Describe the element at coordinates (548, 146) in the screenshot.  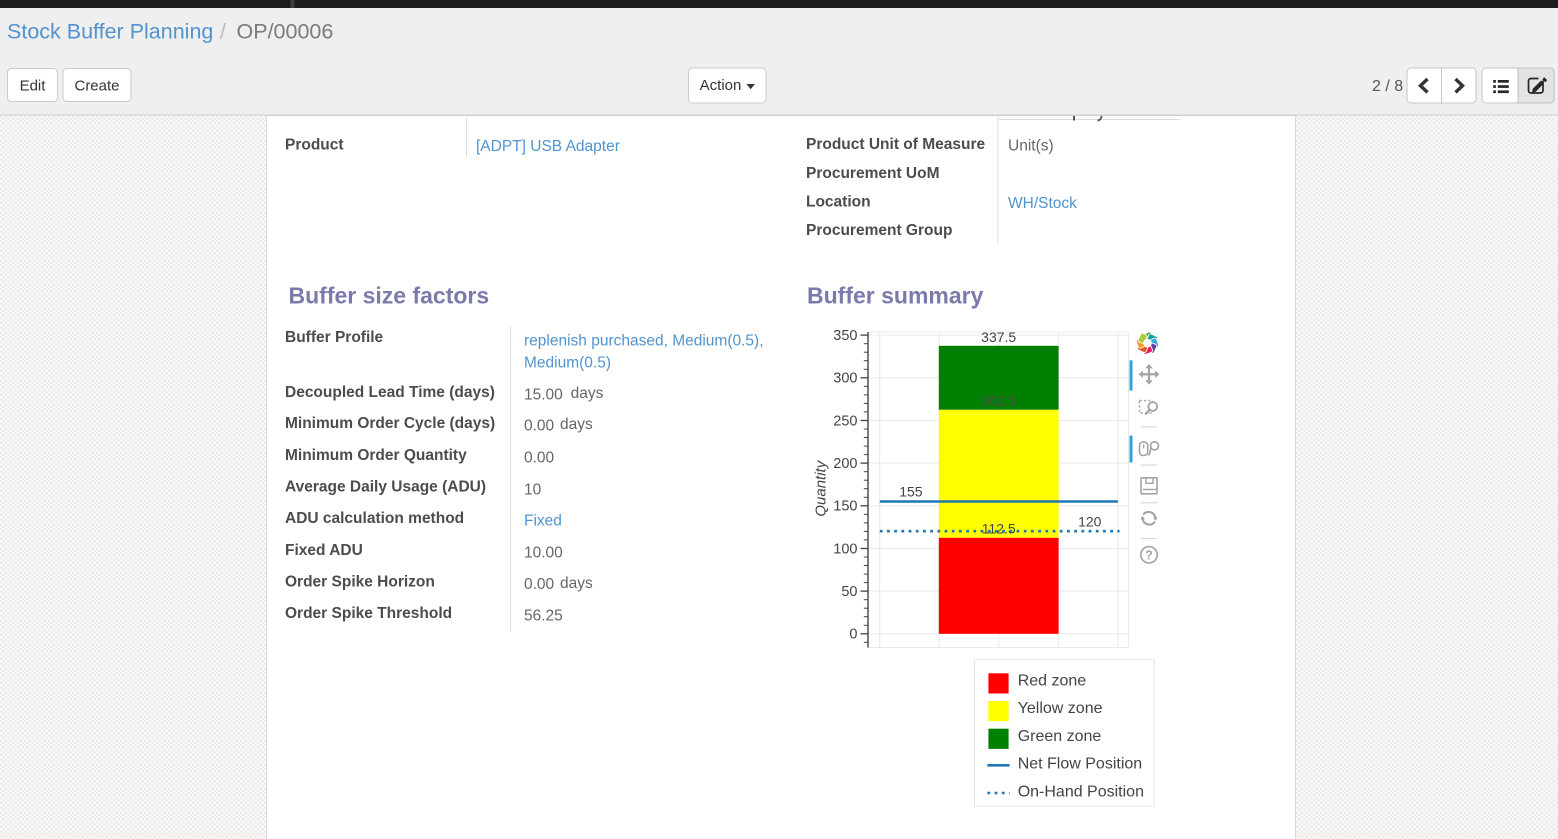
I see `svg-text: [ADPT] USB Adapter` at that location.